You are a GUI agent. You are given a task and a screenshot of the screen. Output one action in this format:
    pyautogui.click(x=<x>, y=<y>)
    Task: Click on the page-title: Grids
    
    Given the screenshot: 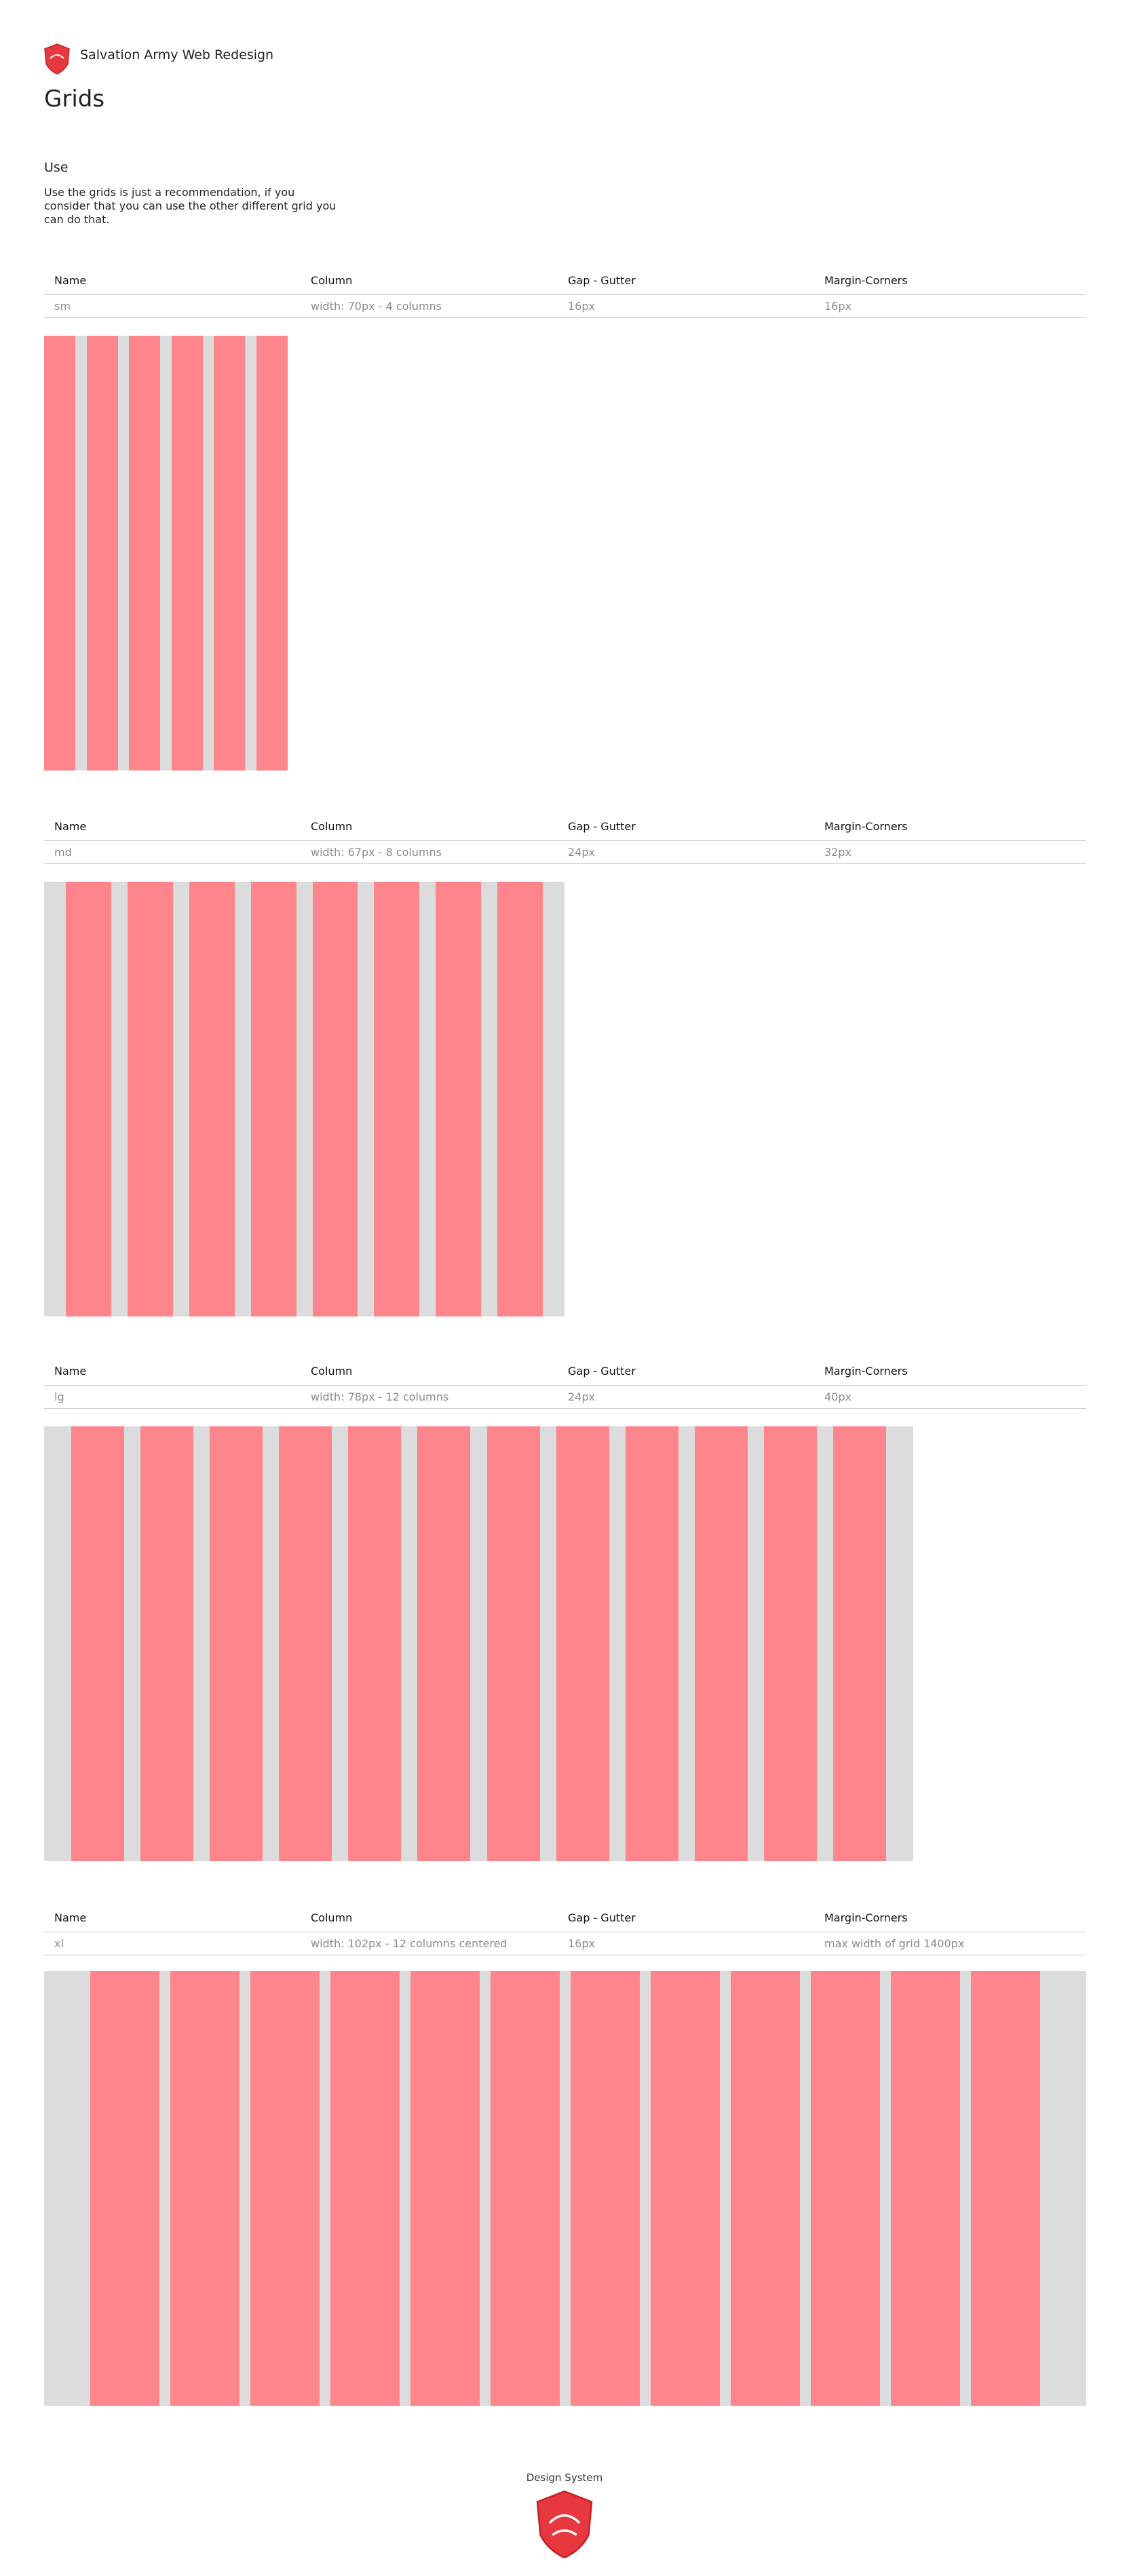 What is the action you would take?
    pyautogui.click(x=74, y=99)
    